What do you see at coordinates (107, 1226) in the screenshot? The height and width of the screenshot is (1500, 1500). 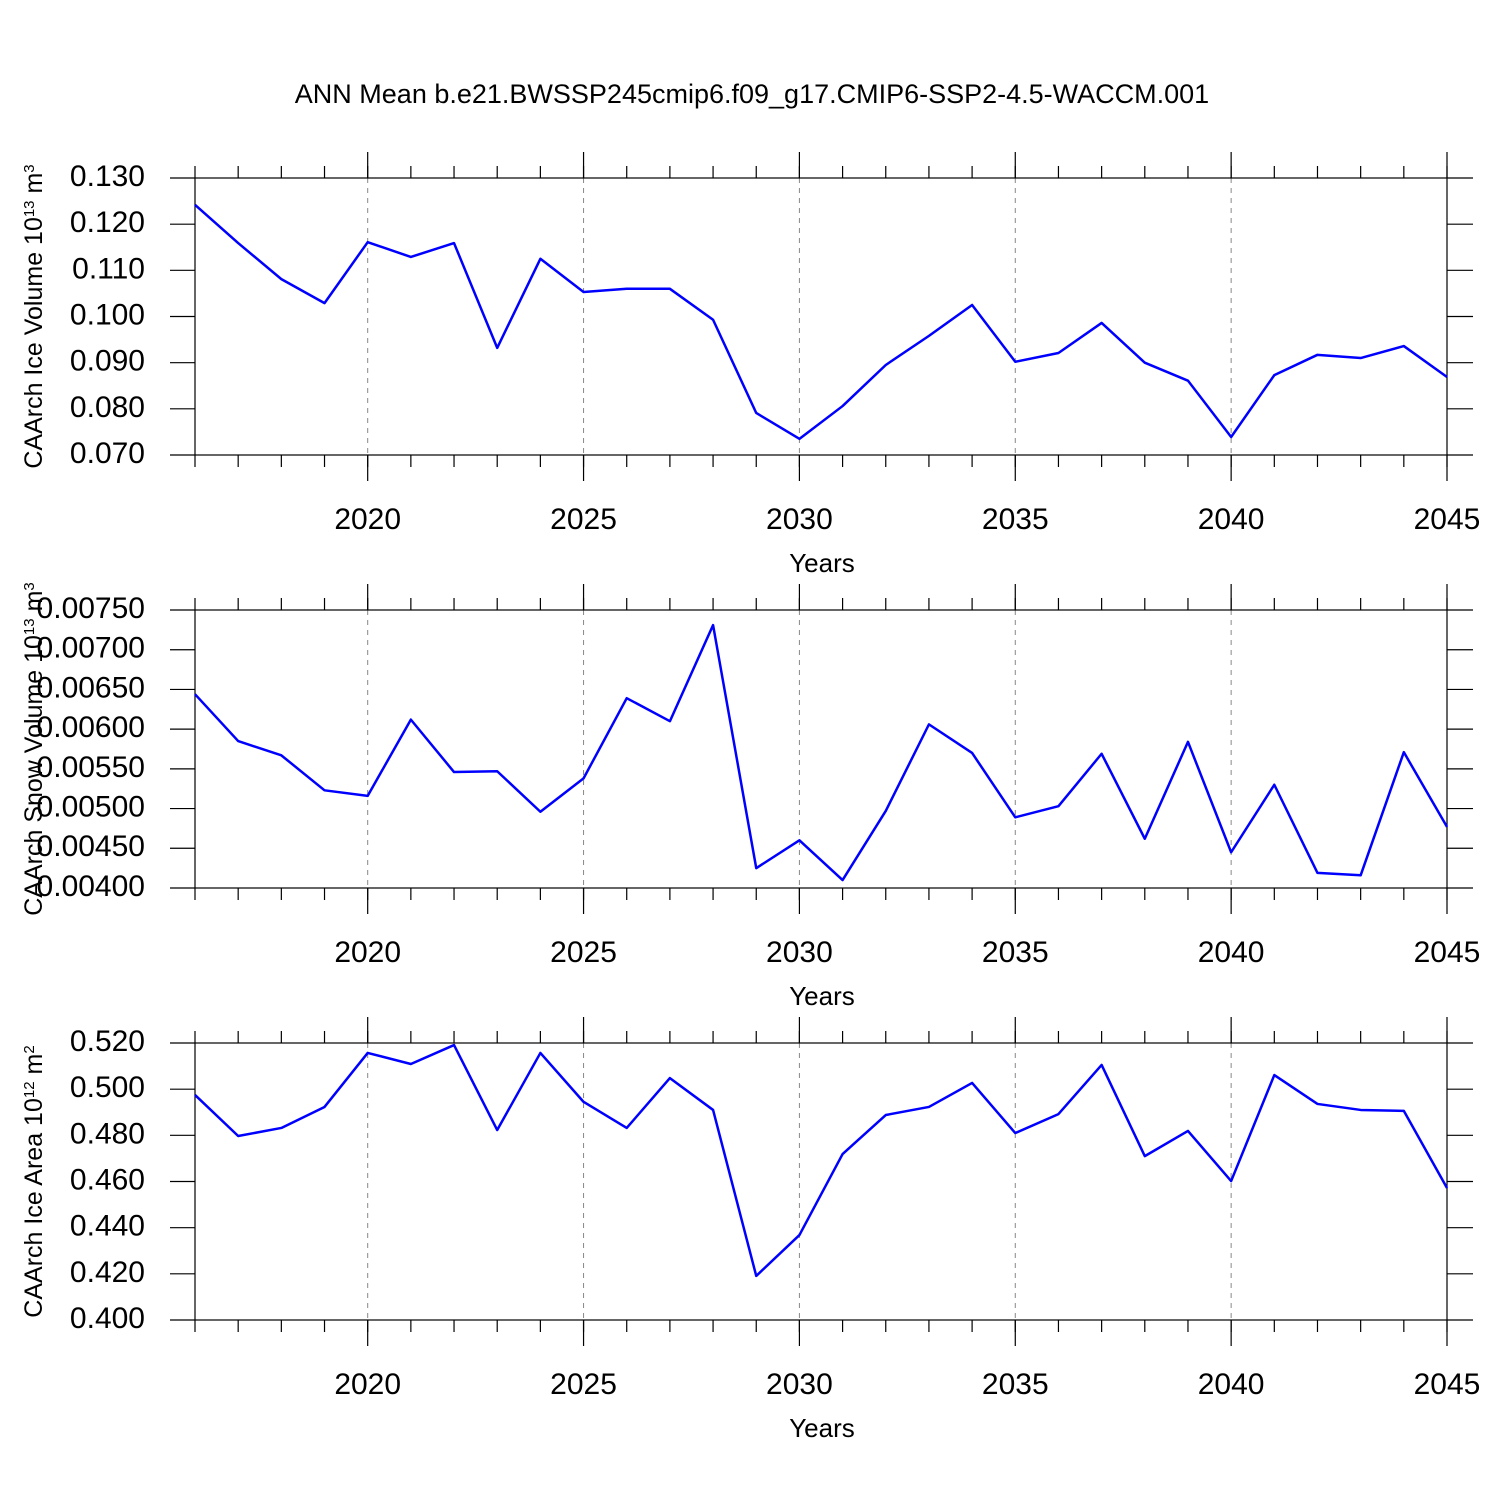 I see `y-tick-label: 0.440` at bounding box center [107, 1226].